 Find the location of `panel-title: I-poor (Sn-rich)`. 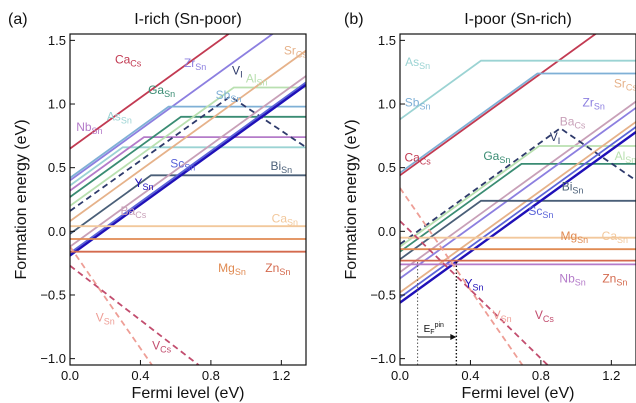

panel-title: I-poor (Sn-rich) is located at coordinates (518, 19).